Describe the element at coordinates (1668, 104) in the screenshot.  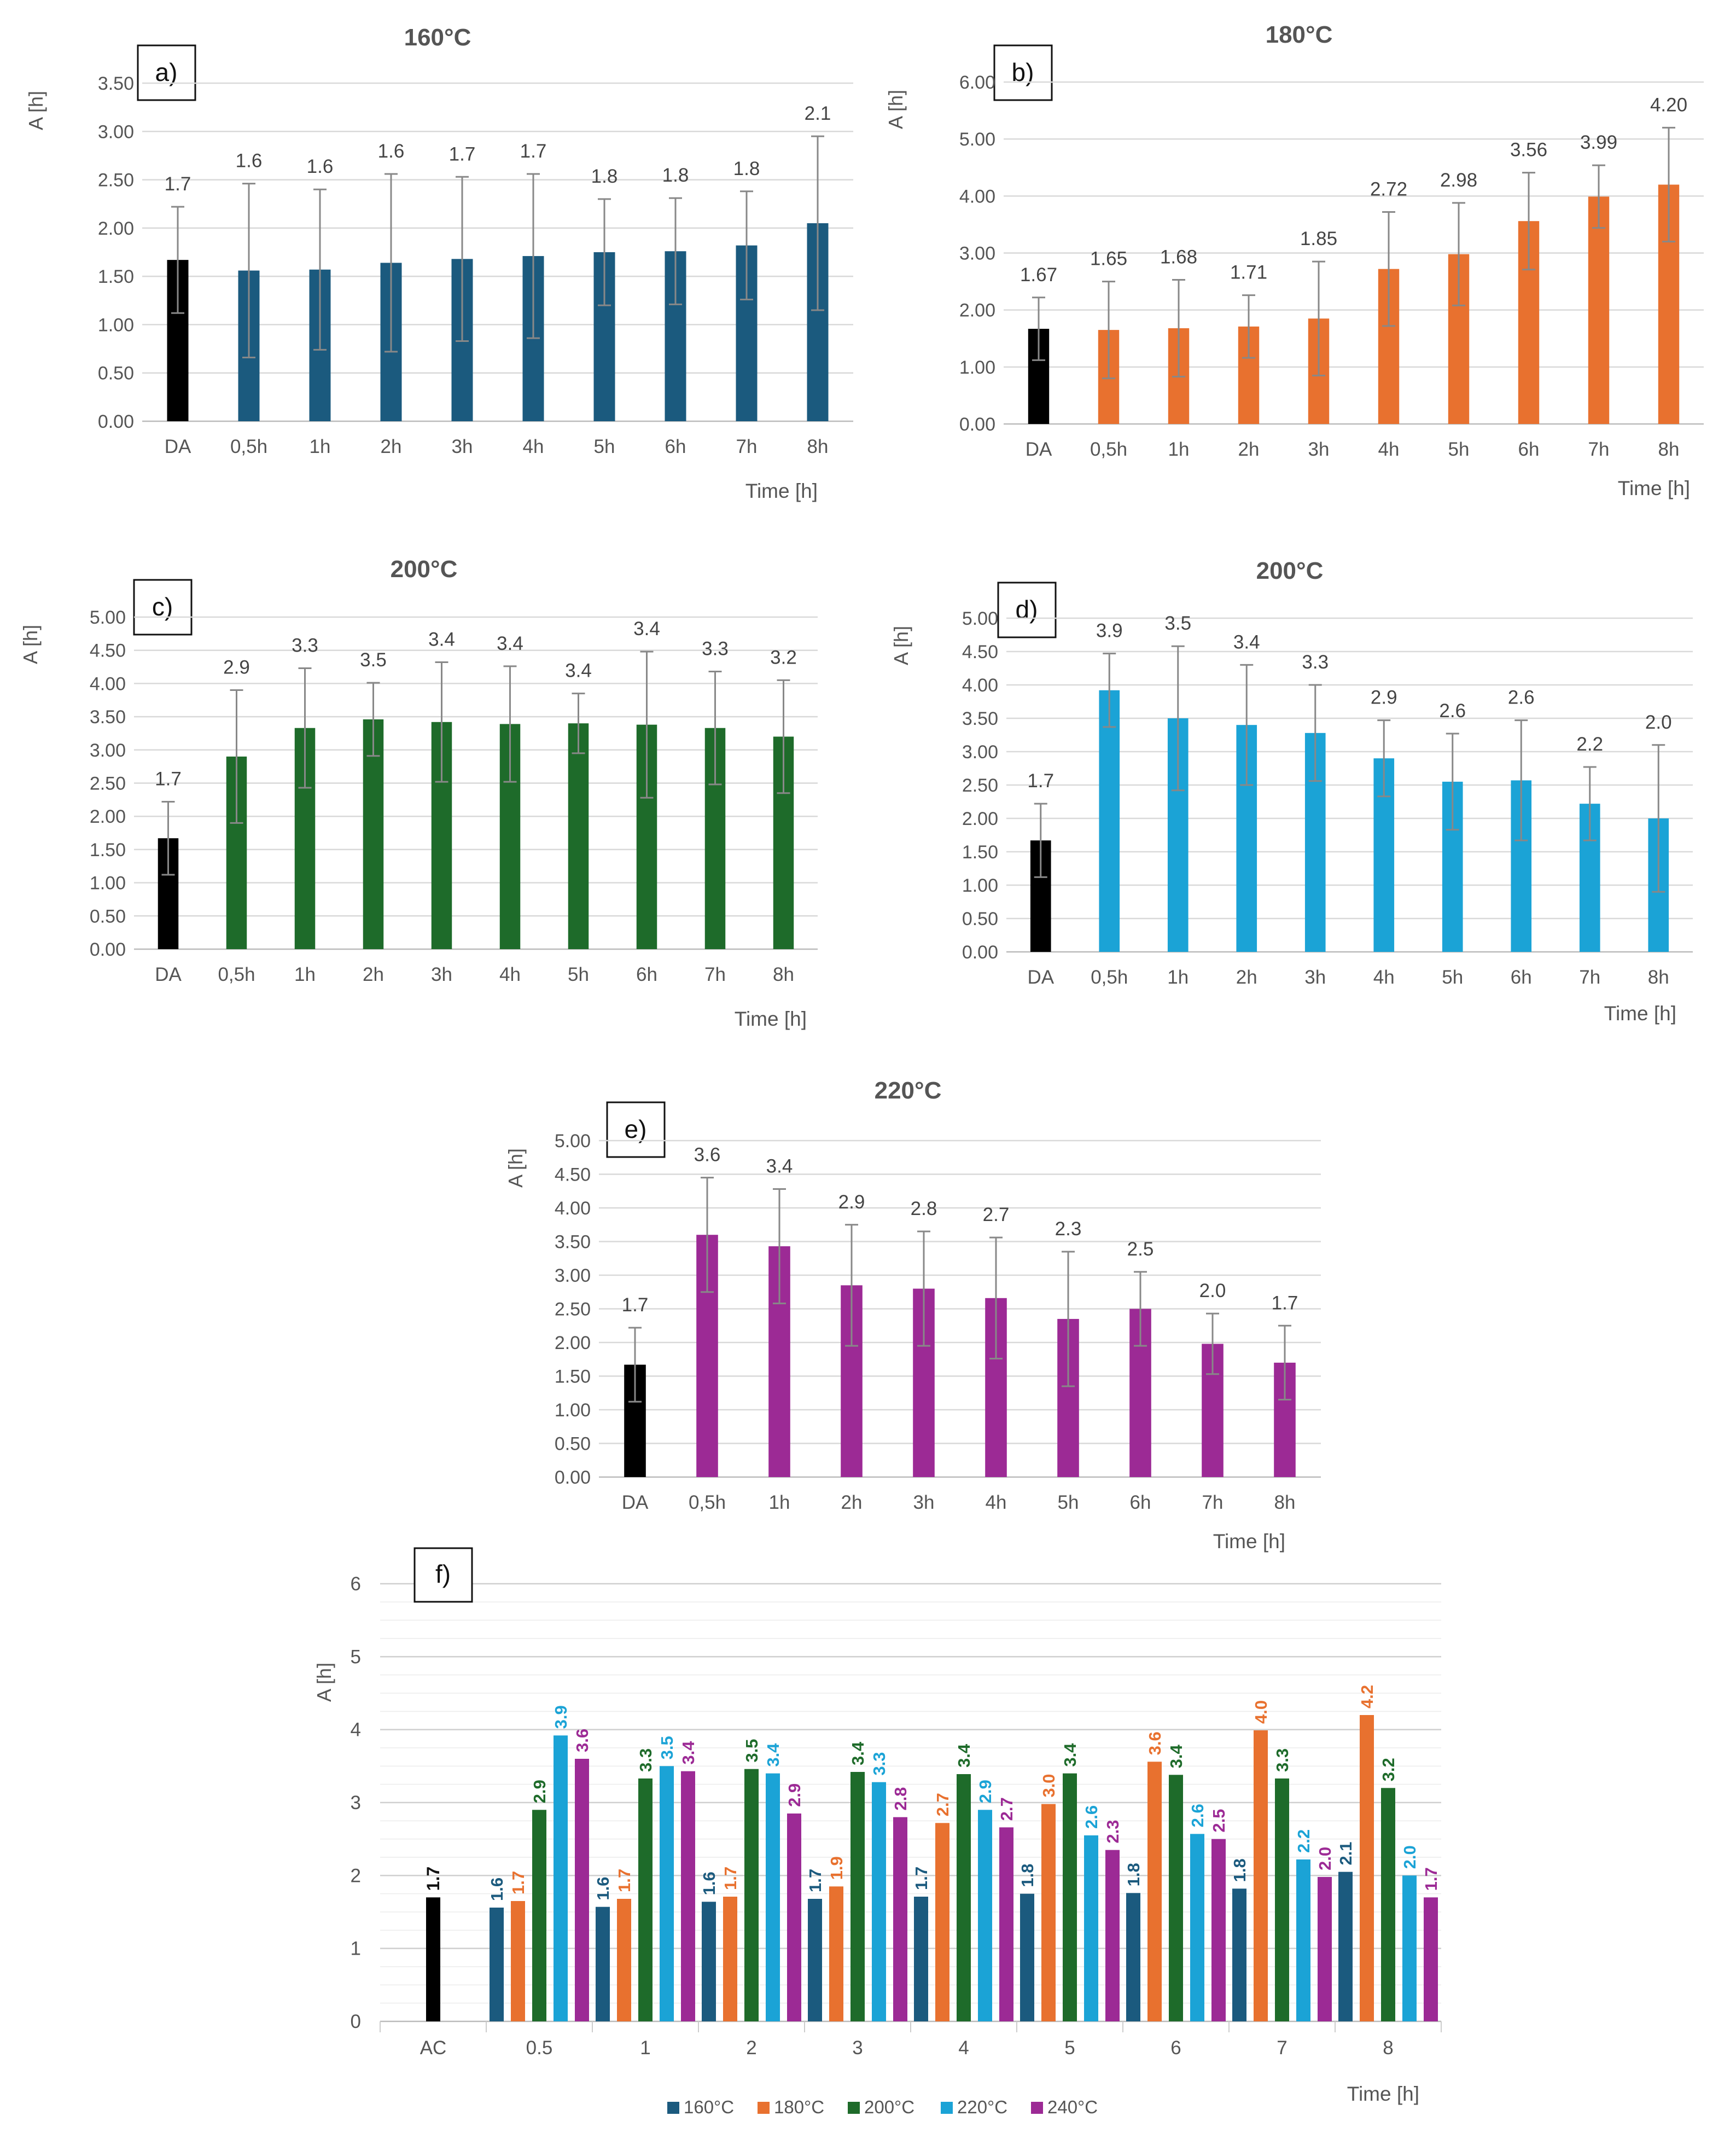
I see `data-label: 4.20` at that location.